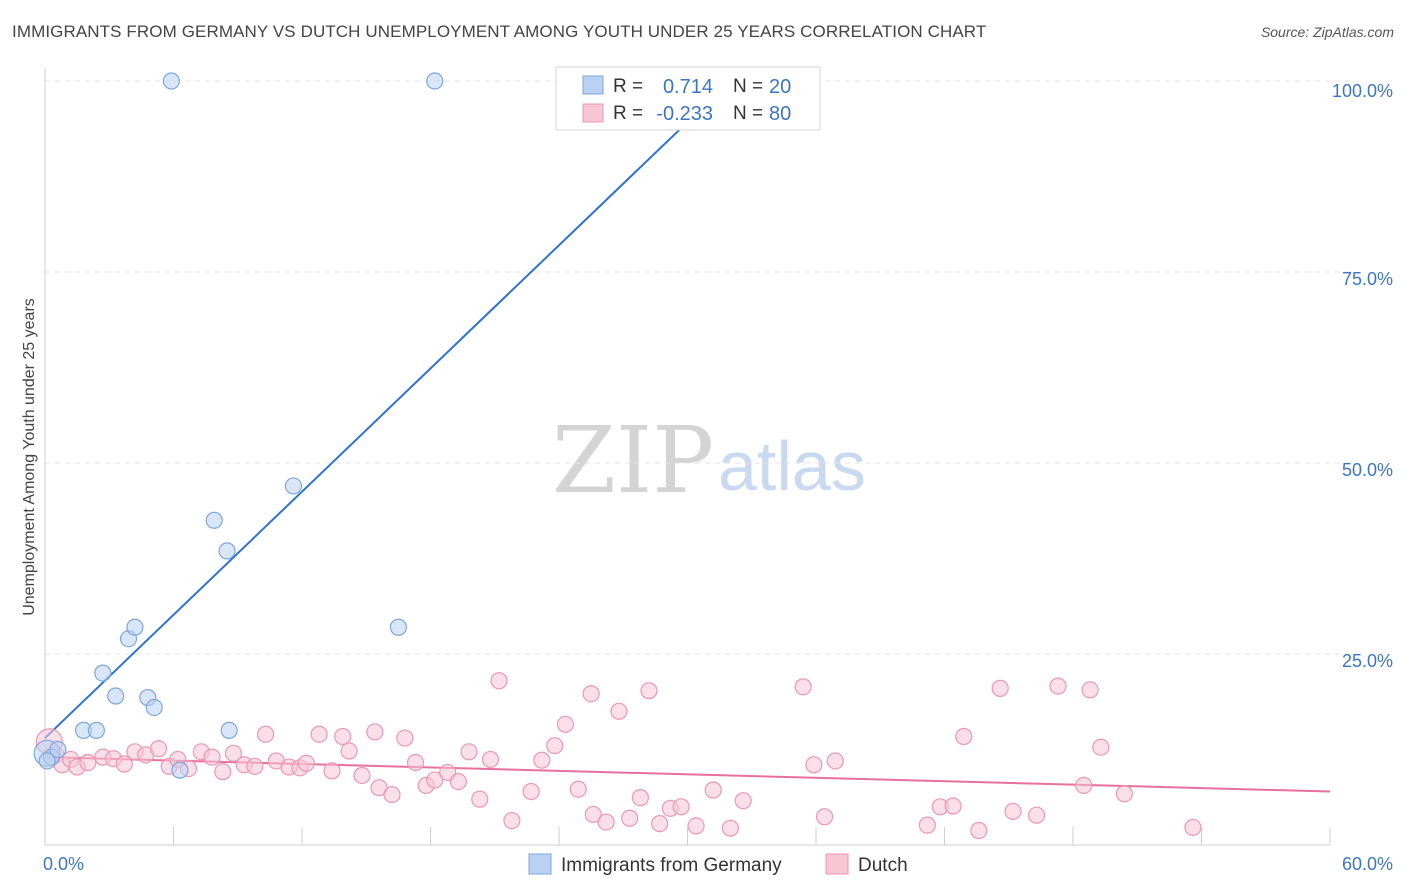 The image size is (1406, 892). What do you see at coordinates (671, 865) in the screenshot?
I see `legend-germany-label: Immigrants from Germany` at bounding box center [671, 865].